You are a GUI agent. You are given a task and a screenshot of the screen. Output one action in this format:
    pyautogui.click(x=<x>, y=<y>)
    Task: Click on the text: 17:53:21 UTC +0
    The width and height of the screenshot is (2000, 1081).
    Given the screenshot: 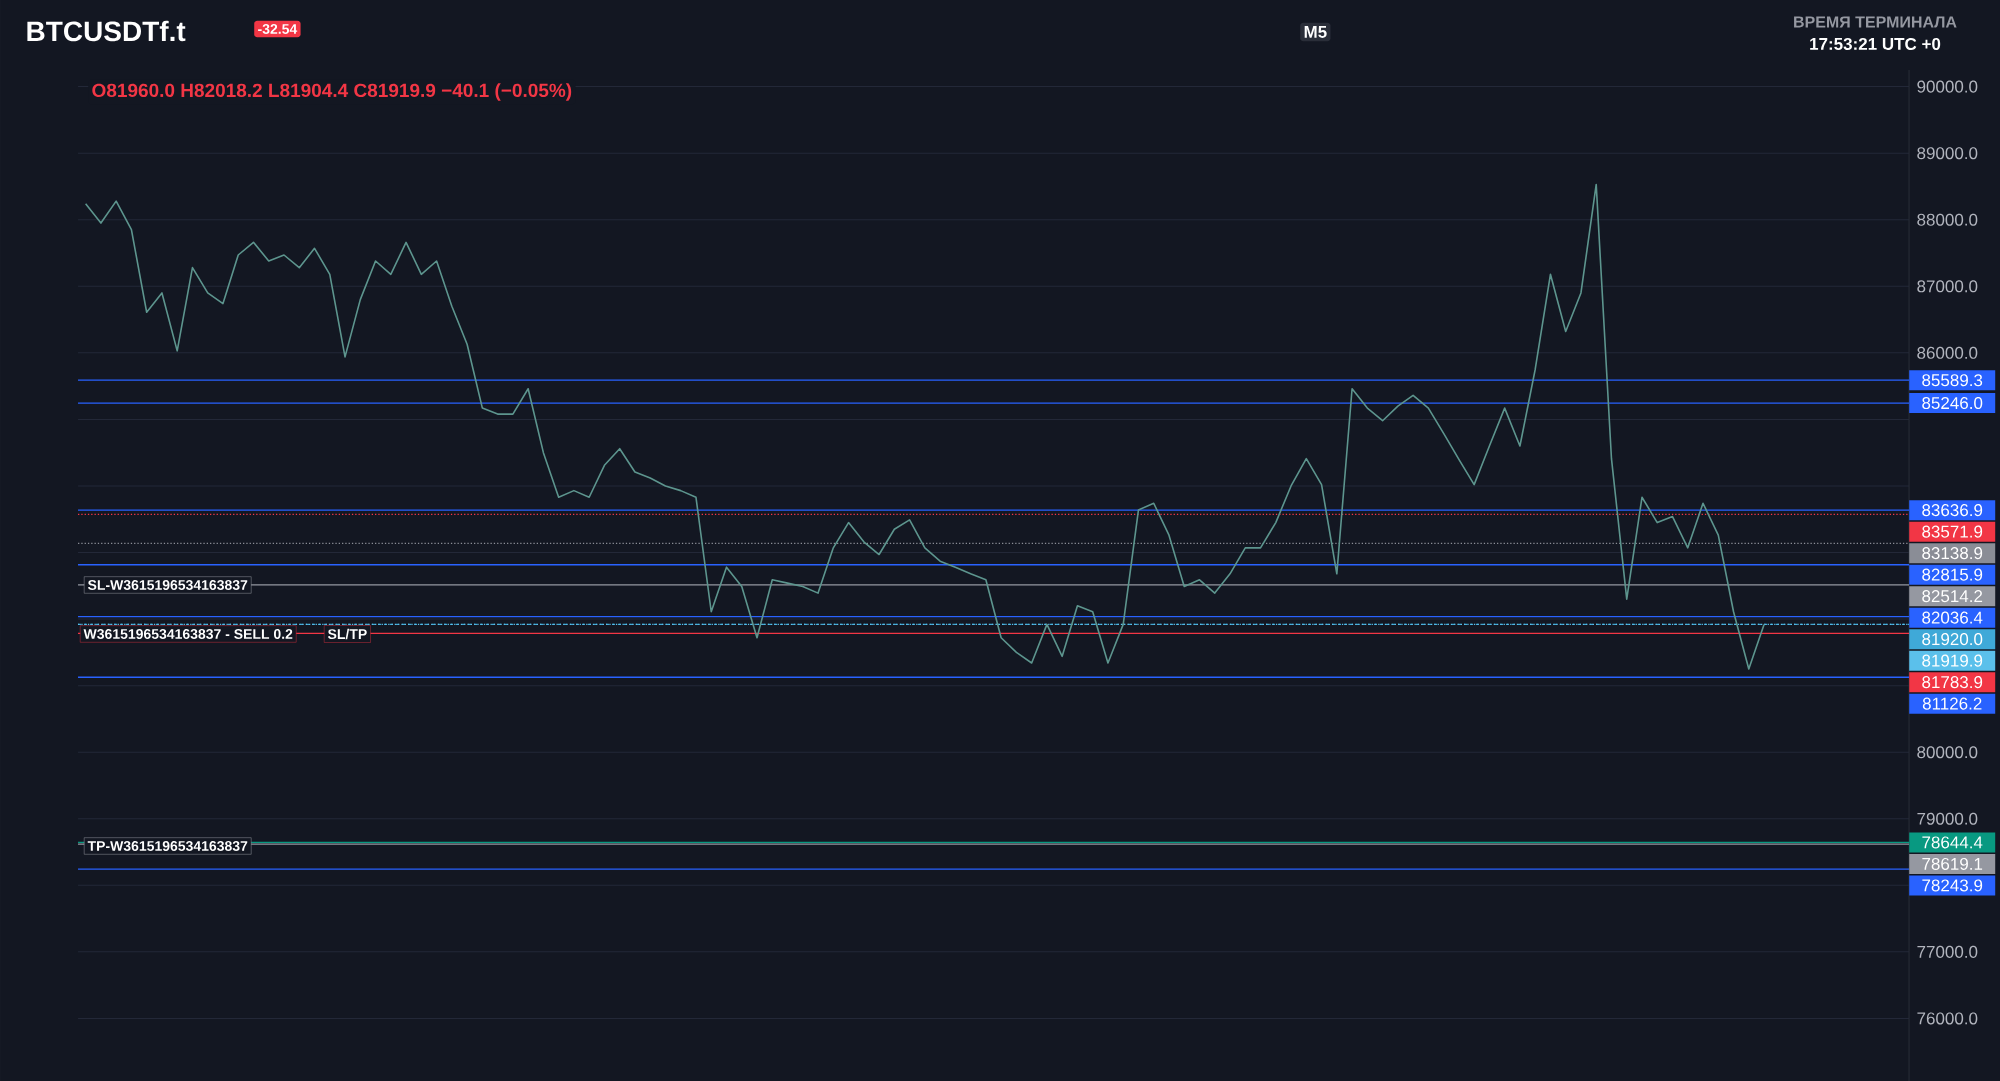 What is the action you would take?
    pyautogui.click(x=1875, y=44)
    